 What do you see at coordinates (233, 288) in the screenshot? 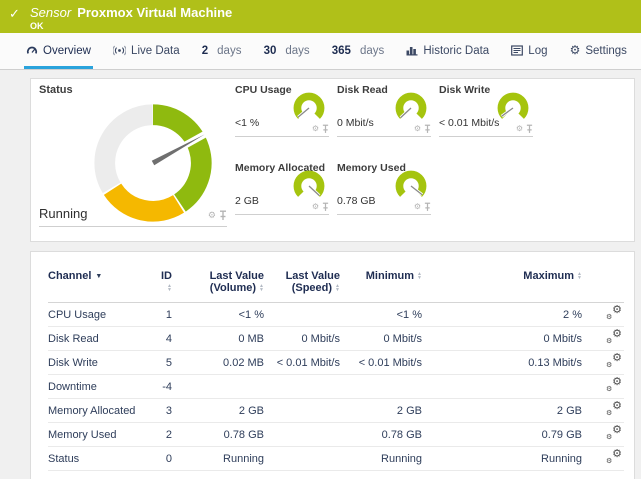
I see `column-sublabel: (Volume)` at bounding box center [233, 288].